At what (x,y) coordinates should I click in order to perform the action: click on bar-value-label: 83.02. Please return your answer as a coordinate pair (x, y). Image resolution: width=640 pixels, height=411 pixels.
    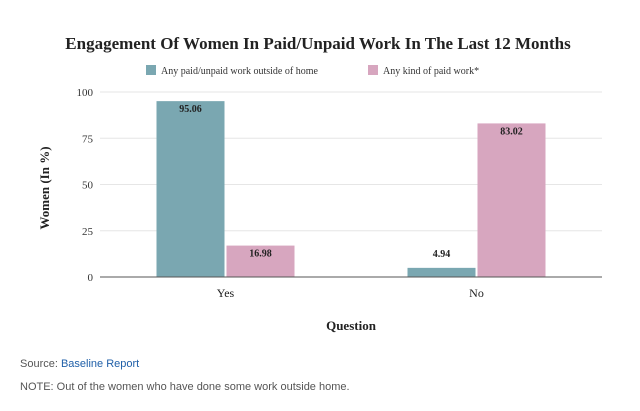
    Looking at the image, I should click on (511, 131).